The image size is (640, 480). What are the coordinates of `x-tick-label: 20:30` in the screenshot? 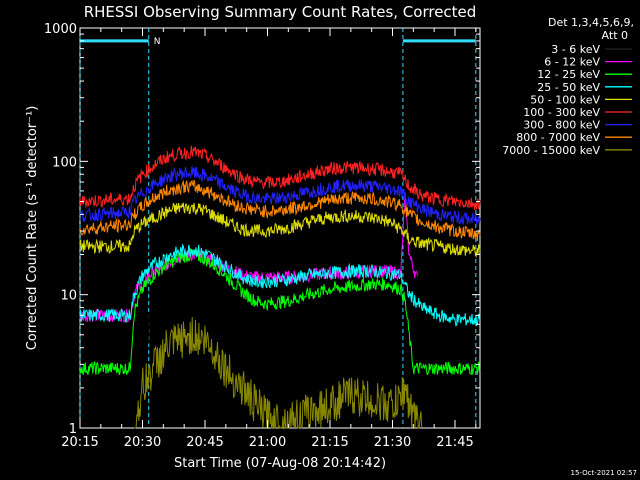 It's located at (142, 442).